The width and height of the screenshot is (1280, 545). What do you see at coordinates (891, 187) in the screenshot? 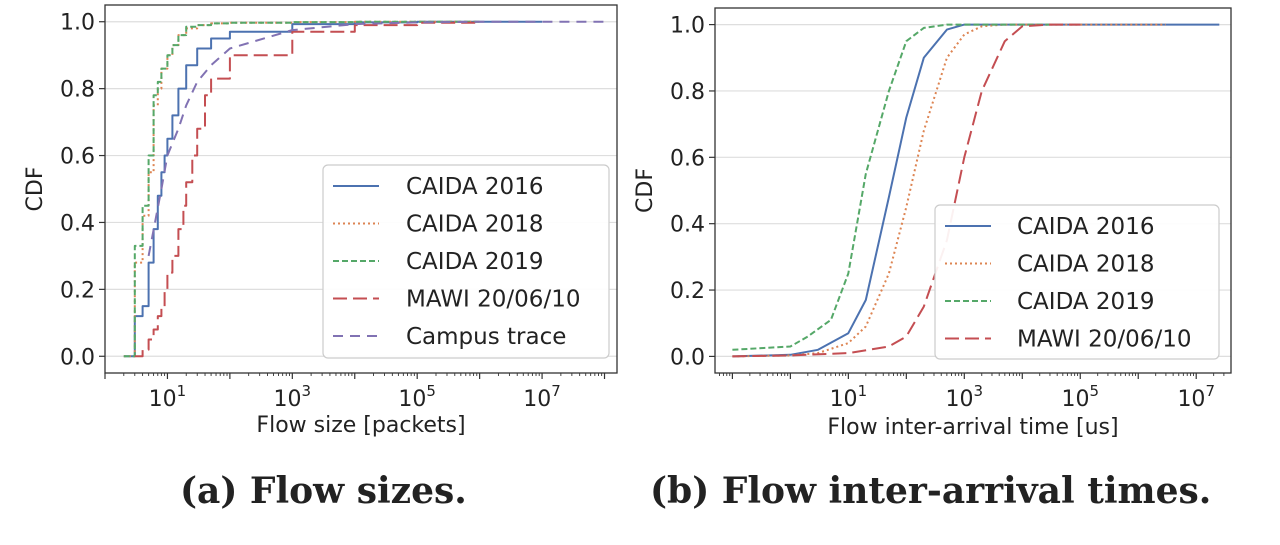
I see `series-line-caida-2019` at bounding box center [891, 187].